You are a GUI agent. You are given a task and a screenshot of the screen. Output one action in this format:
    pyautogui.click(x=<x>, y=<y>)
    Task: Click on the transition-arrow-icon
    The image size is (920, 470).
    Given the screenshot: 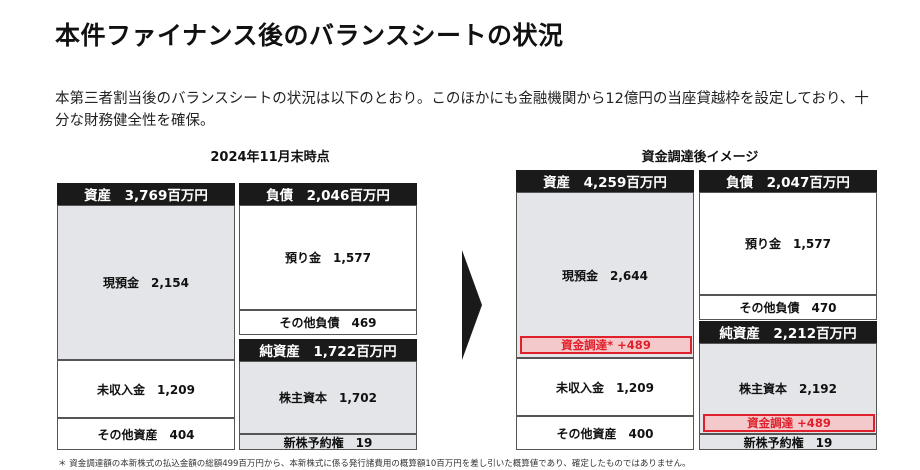 What is the action you would take?
    pyautogui.click(x=472, y=305)
    